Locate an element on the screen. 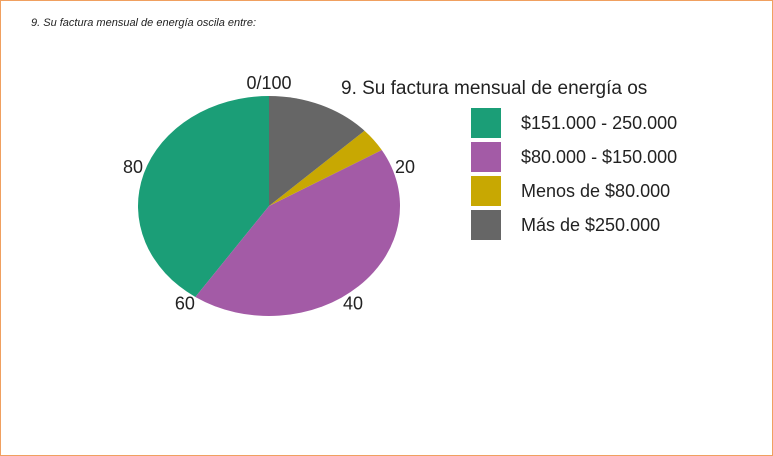  axis-tick-label: 0/100 is located at coordinates (268, 83).